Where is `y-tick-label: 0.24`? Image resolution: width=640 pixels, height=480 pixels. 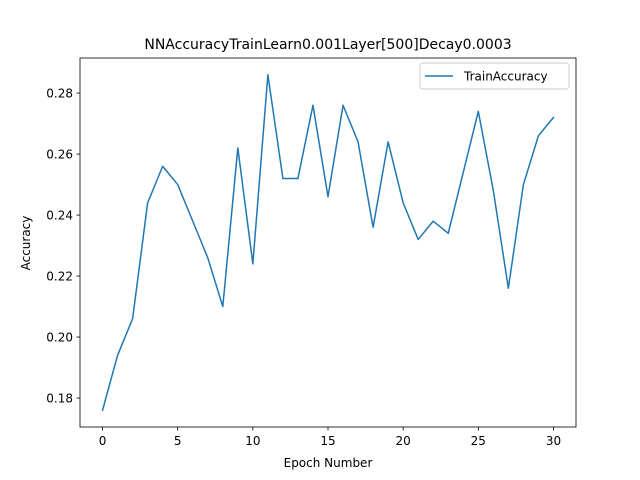 y-tick-label: 0.24 is located at coordinates (59, 216).